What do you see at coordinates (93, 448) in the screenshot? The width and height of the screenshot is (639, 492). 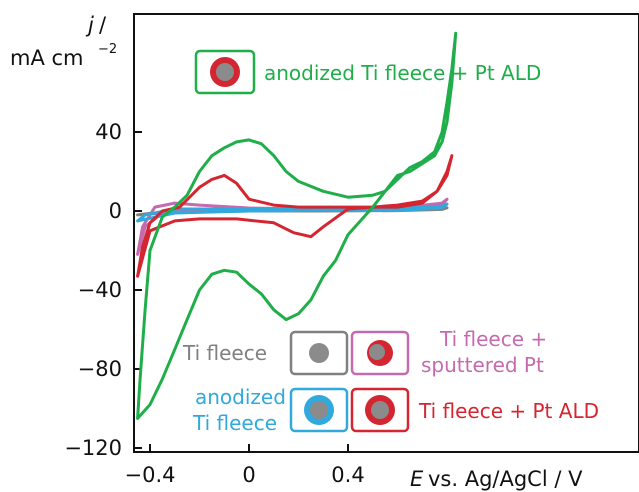 I see `y-tick-label: −120` at bounding box center [93, 448].